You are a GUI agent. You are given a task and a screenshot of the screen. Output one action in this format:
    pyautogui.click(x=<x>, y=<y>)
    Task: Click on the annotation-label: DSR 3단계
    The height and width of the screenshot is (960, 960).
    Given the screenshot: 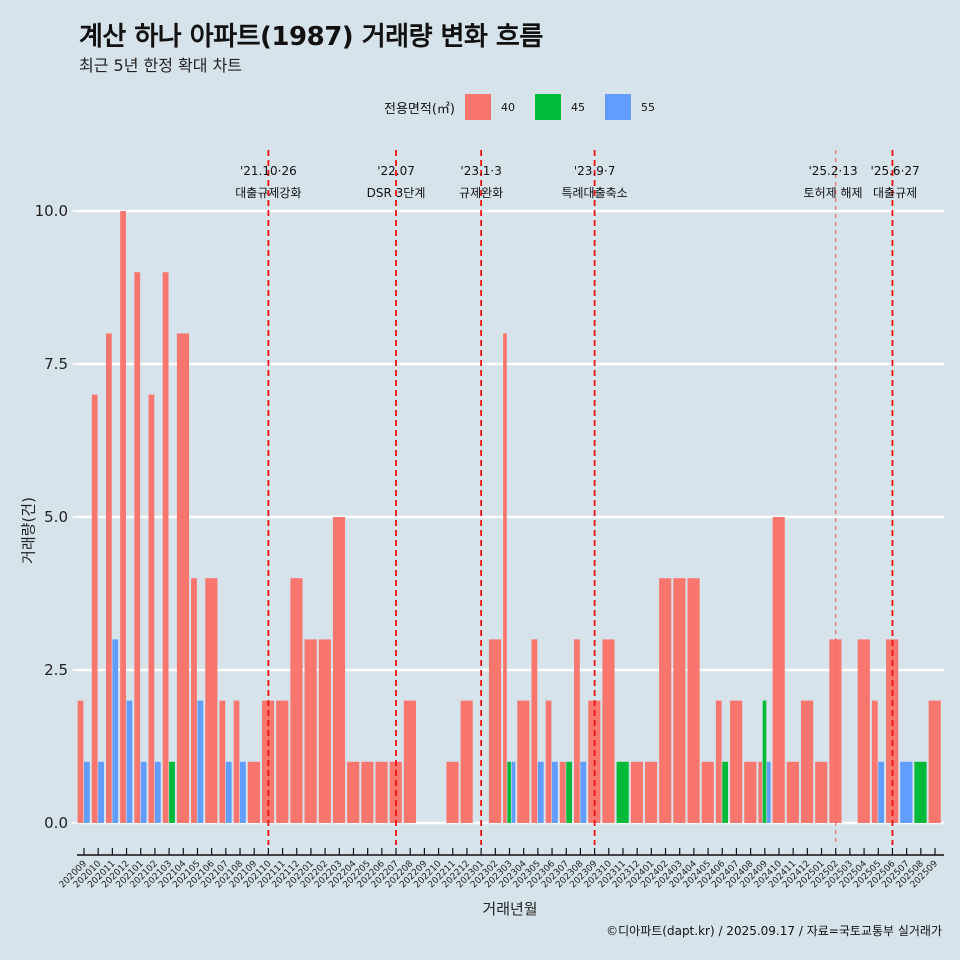 What is the action you would take?
    pyautogui.click(x=396, y=193)
    